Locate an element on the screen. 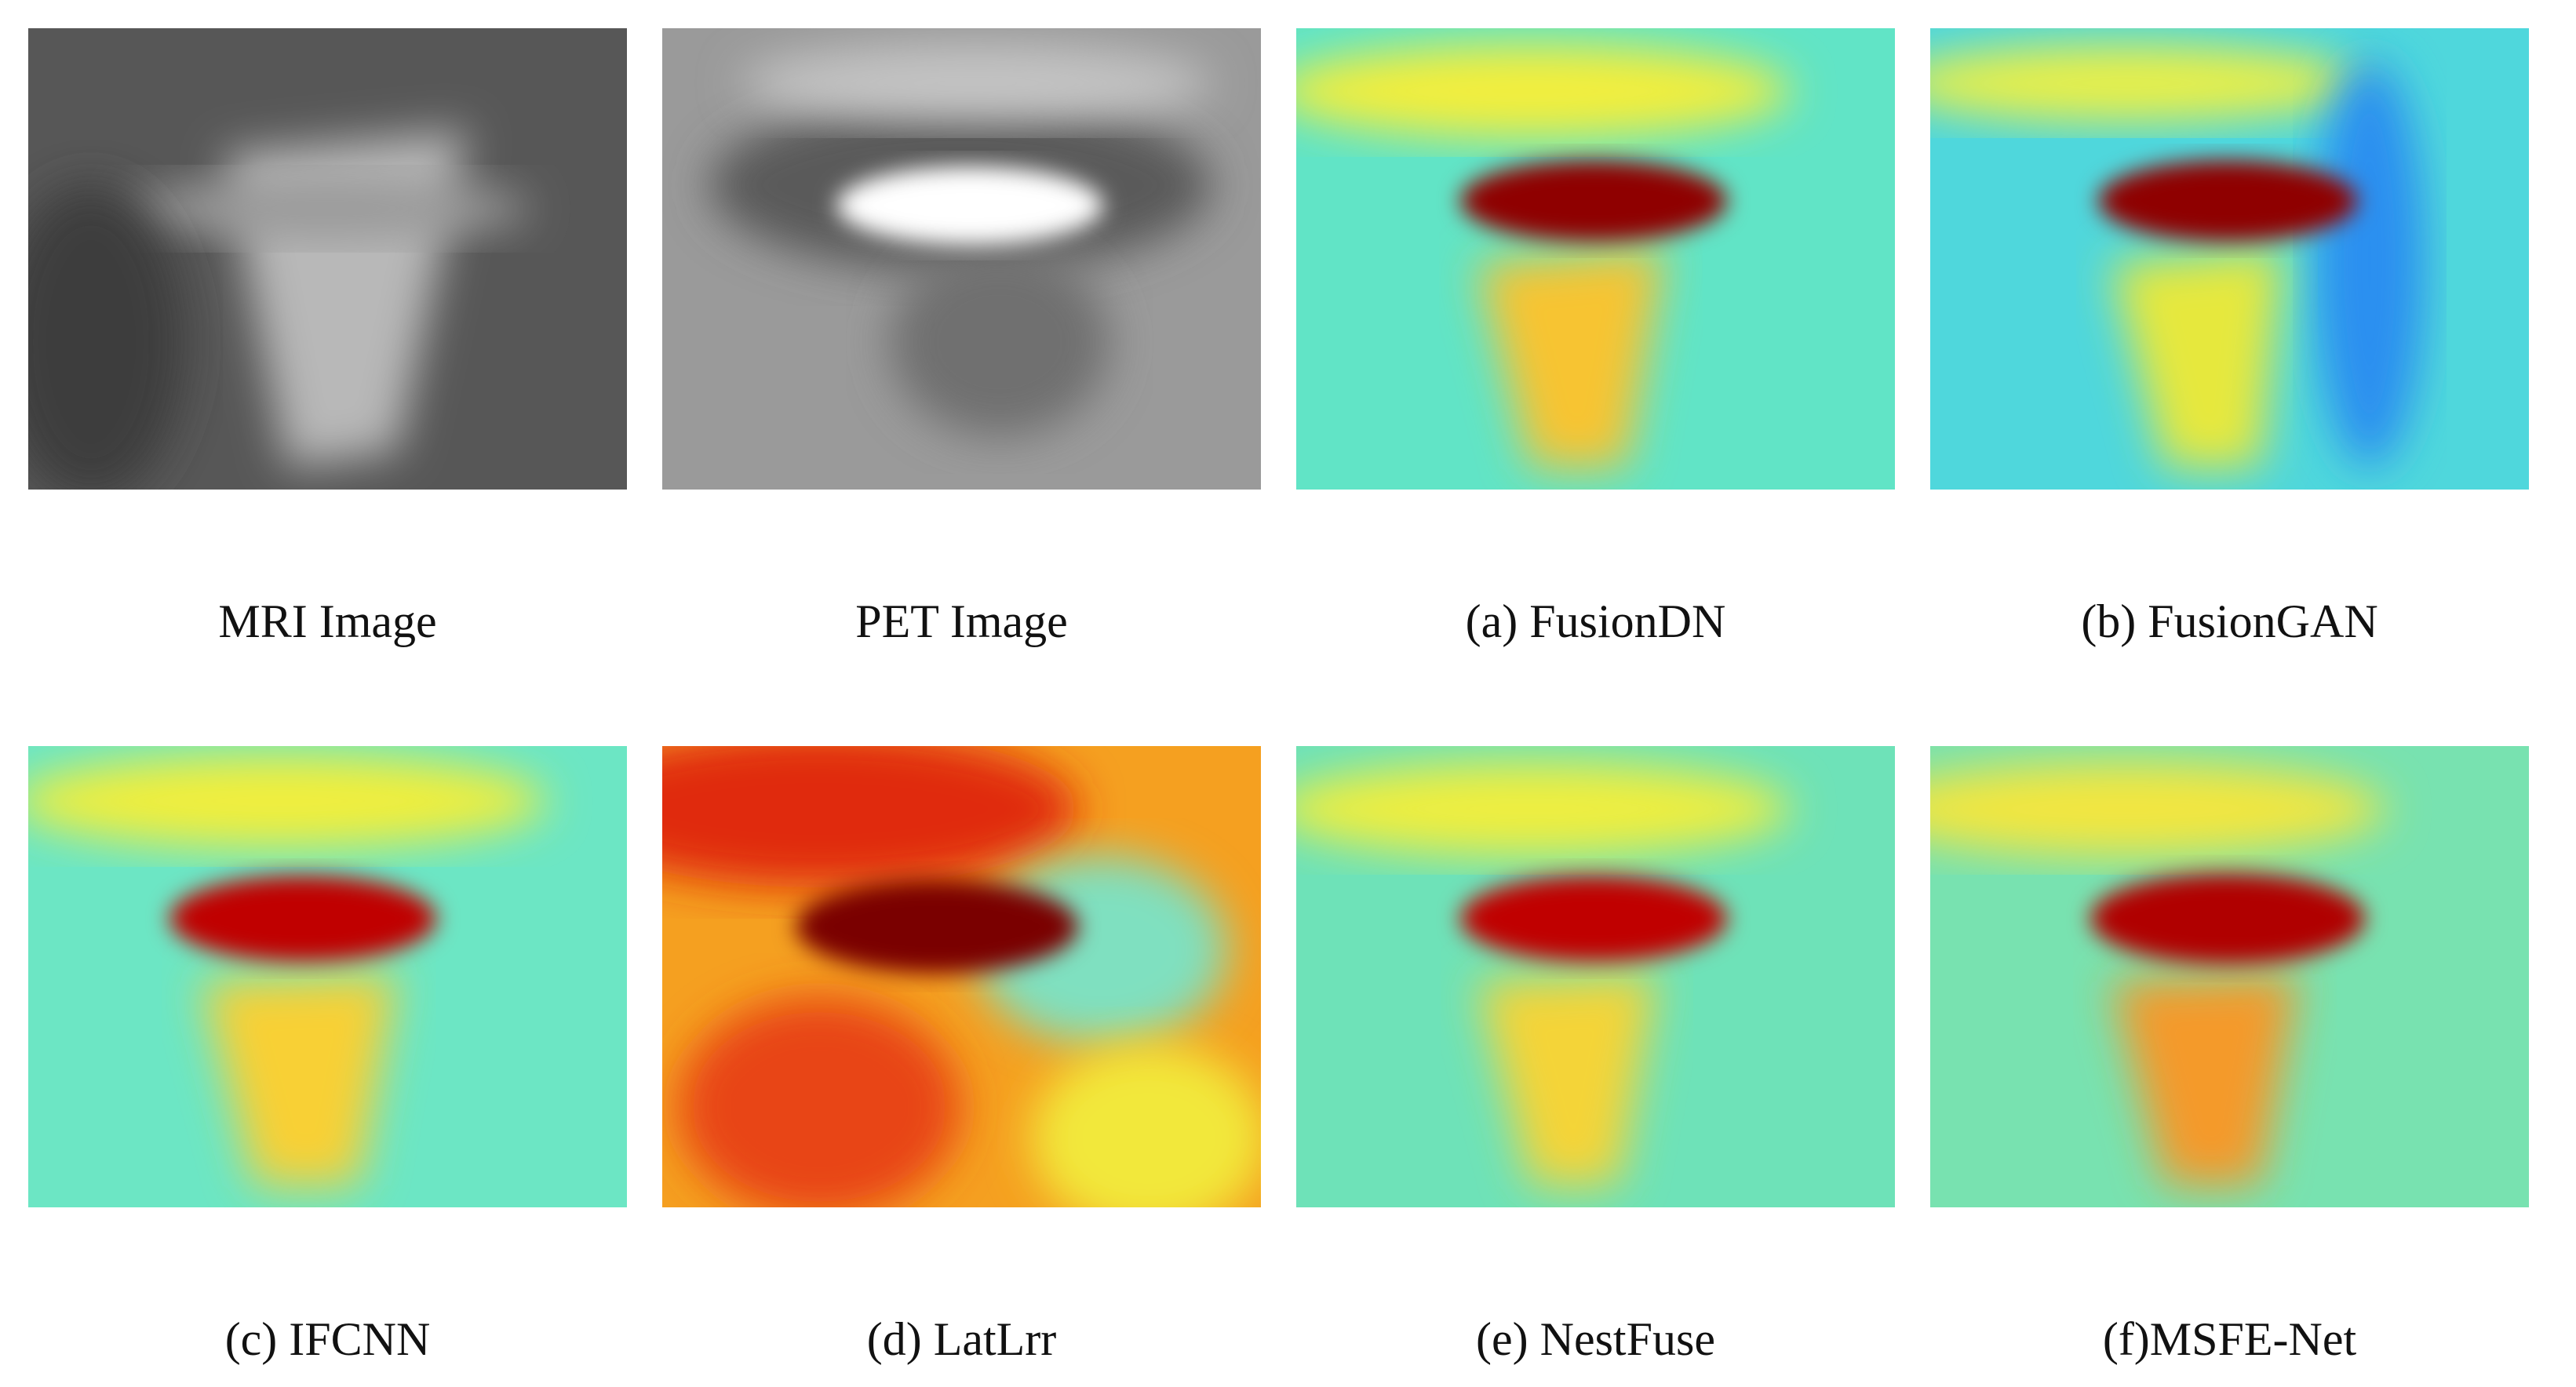 The height and width of the screenshot is (1387, 2576). panel-caption: PET Image is located at coordinates (961, 621).